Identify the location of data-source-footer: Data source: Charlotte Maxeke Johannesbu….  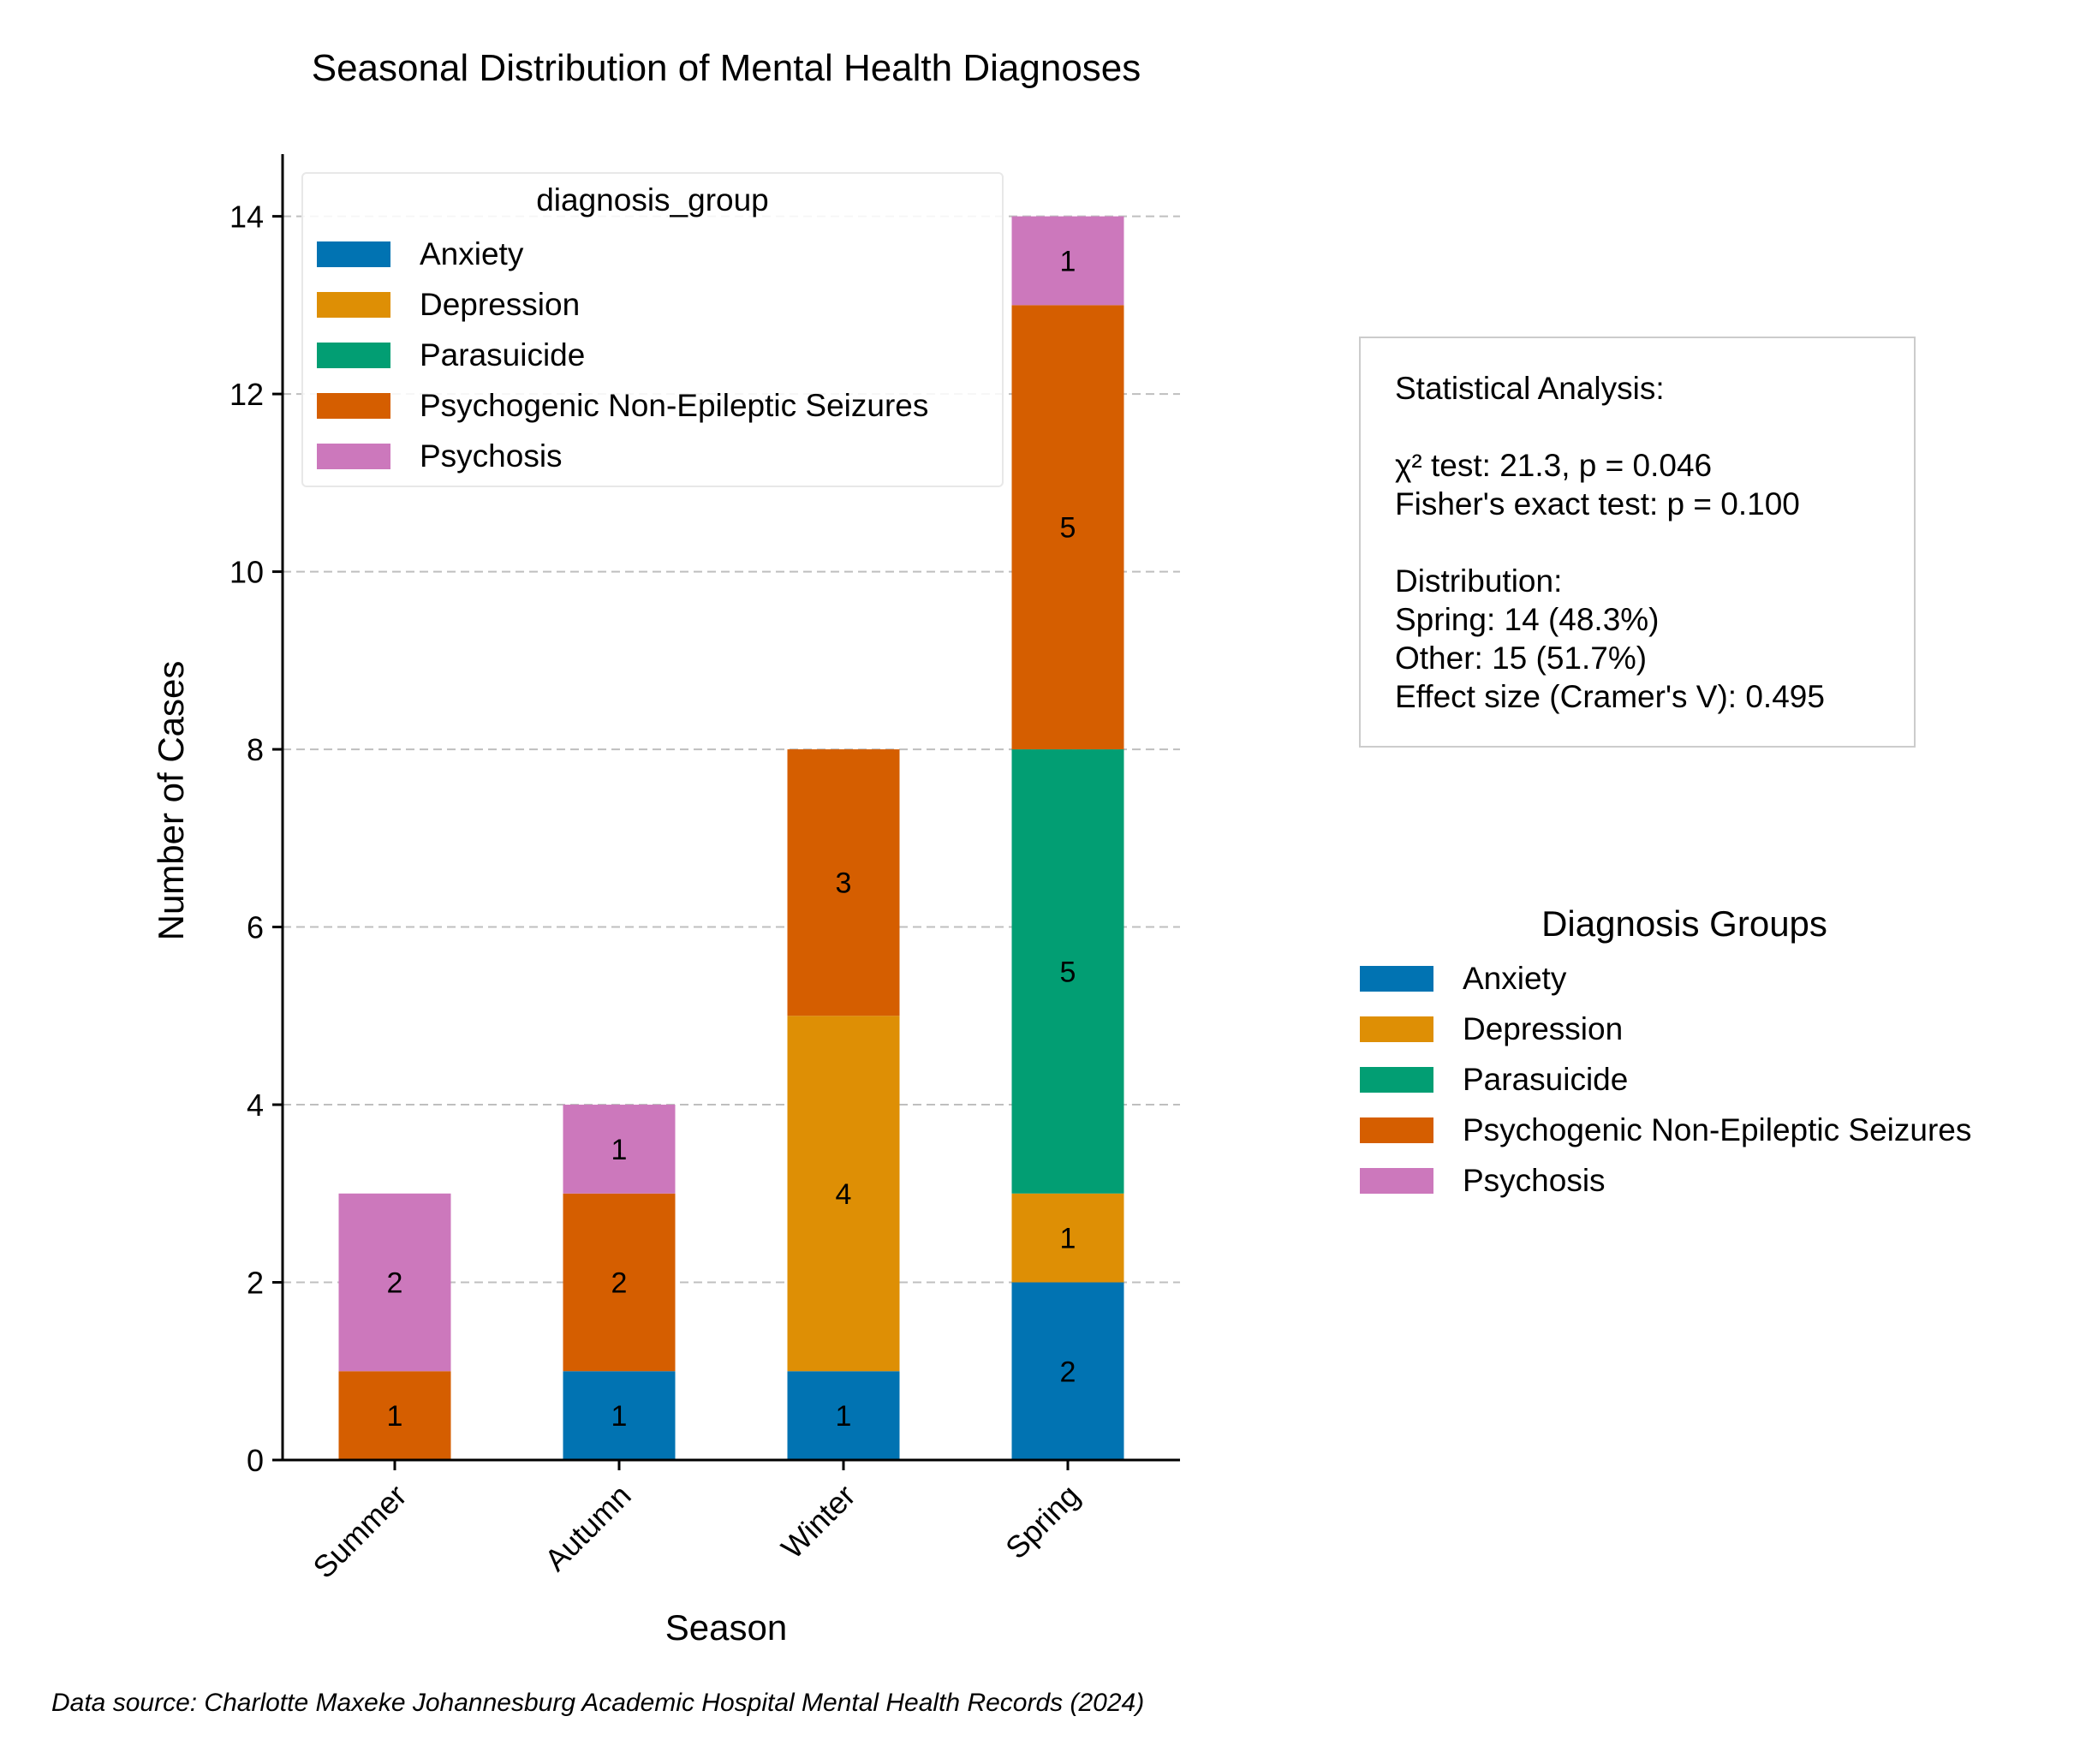
(598, 1703).